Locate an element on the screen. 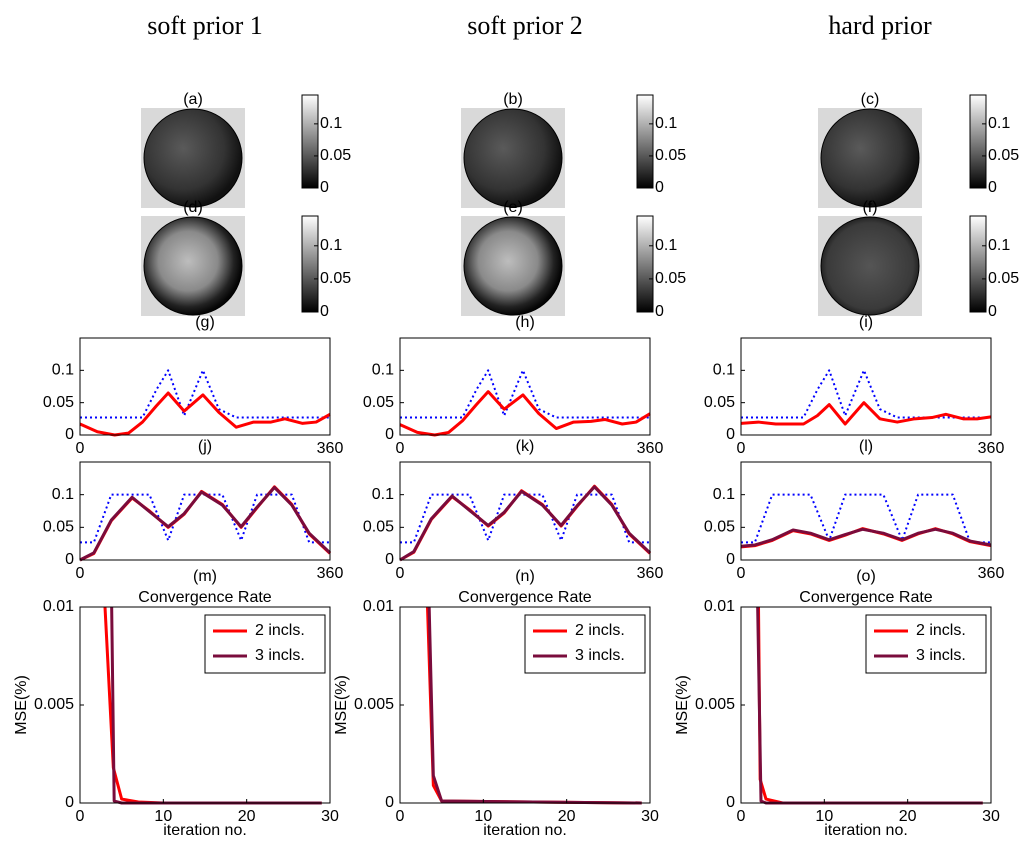 The width and height of the screenshot is (1036, 846). panel-label: (g) is located at coordinates (205, 322).